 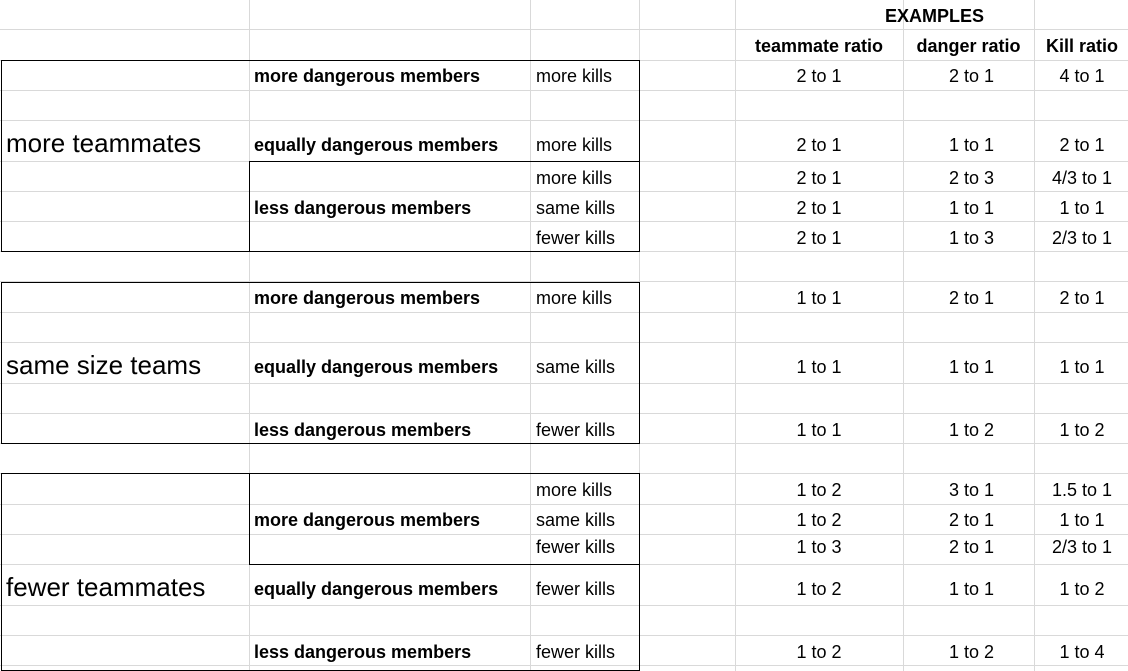 I want to click on examples-header: EXAMPLES, so click(x=934, y=16).